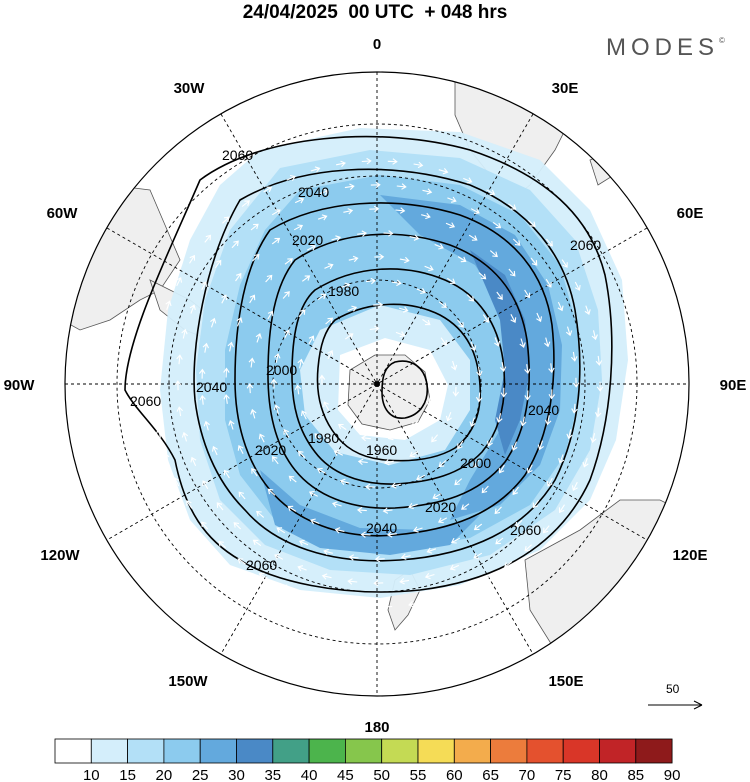 This screenshot has width=750, height=782. I want to click on colorbar-tick-label: 15, so click(127, 774).